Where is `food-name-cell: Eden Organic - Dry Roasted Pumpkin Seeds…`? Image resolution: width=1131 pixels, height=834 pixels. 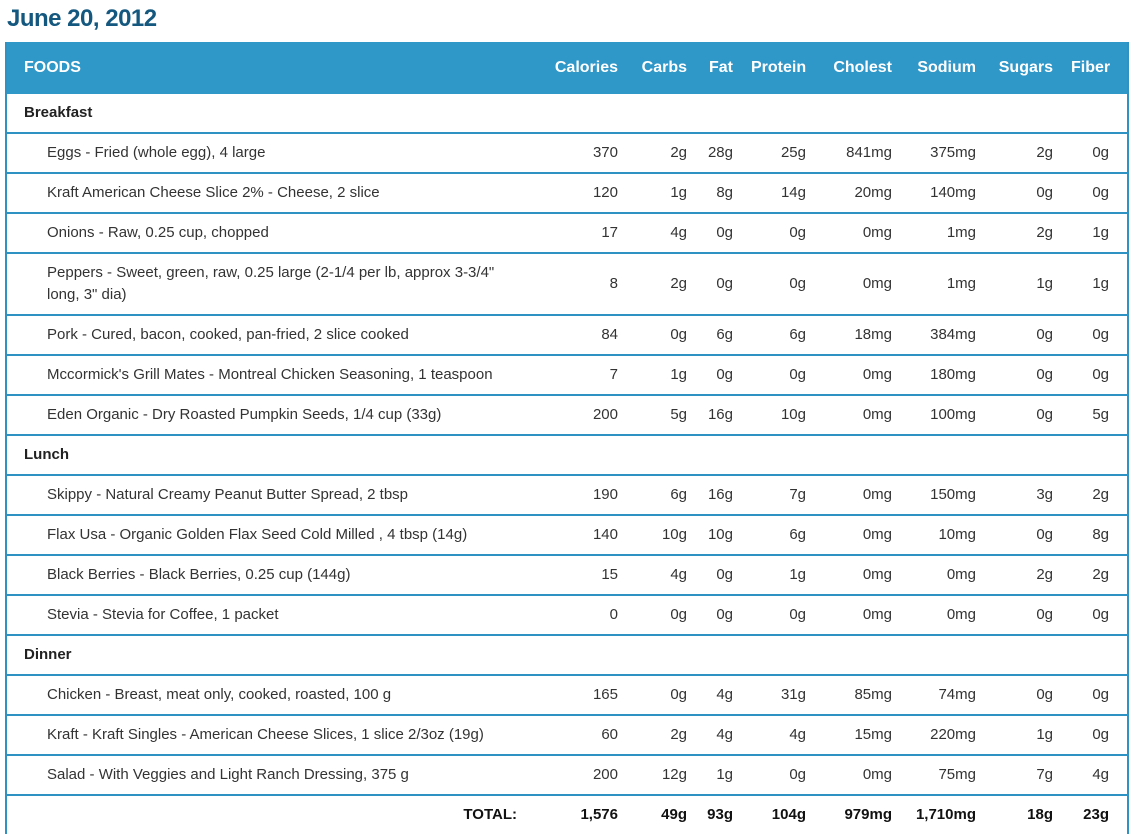 food-name-cell: Eden Organic - Dry Roasted Pumpkin Seeds… is located at coordinates (268, 414).